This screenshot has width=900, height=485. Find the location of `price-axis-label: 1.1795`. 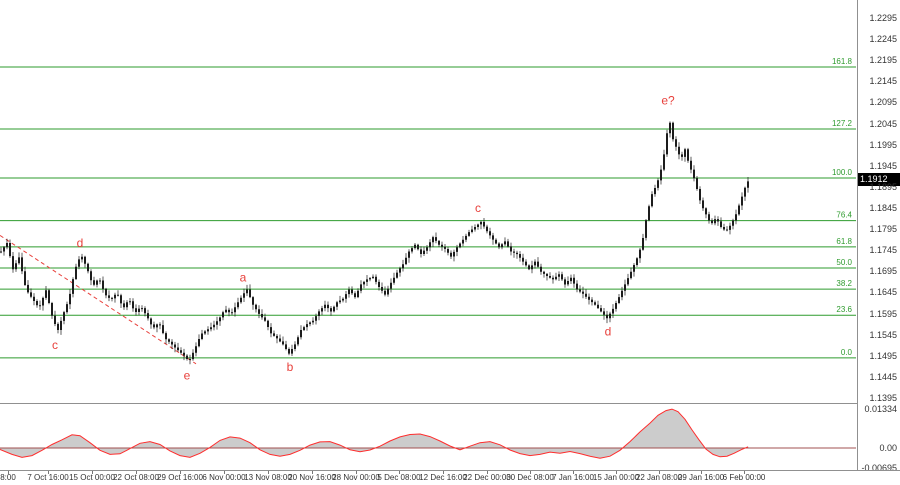

price-axis-label: 1.1795 is located at coordinates (883, 229).